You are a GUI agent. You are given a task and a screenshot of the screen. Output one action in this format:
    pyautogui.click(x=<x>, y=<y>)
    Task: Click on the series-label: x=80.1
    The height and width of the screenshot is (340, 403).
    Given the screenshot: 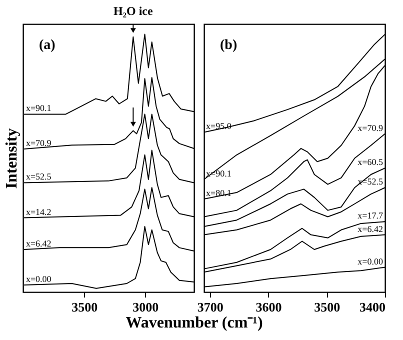 What is the action you would take?
    pyautogui.click(x=219, y=193)
    